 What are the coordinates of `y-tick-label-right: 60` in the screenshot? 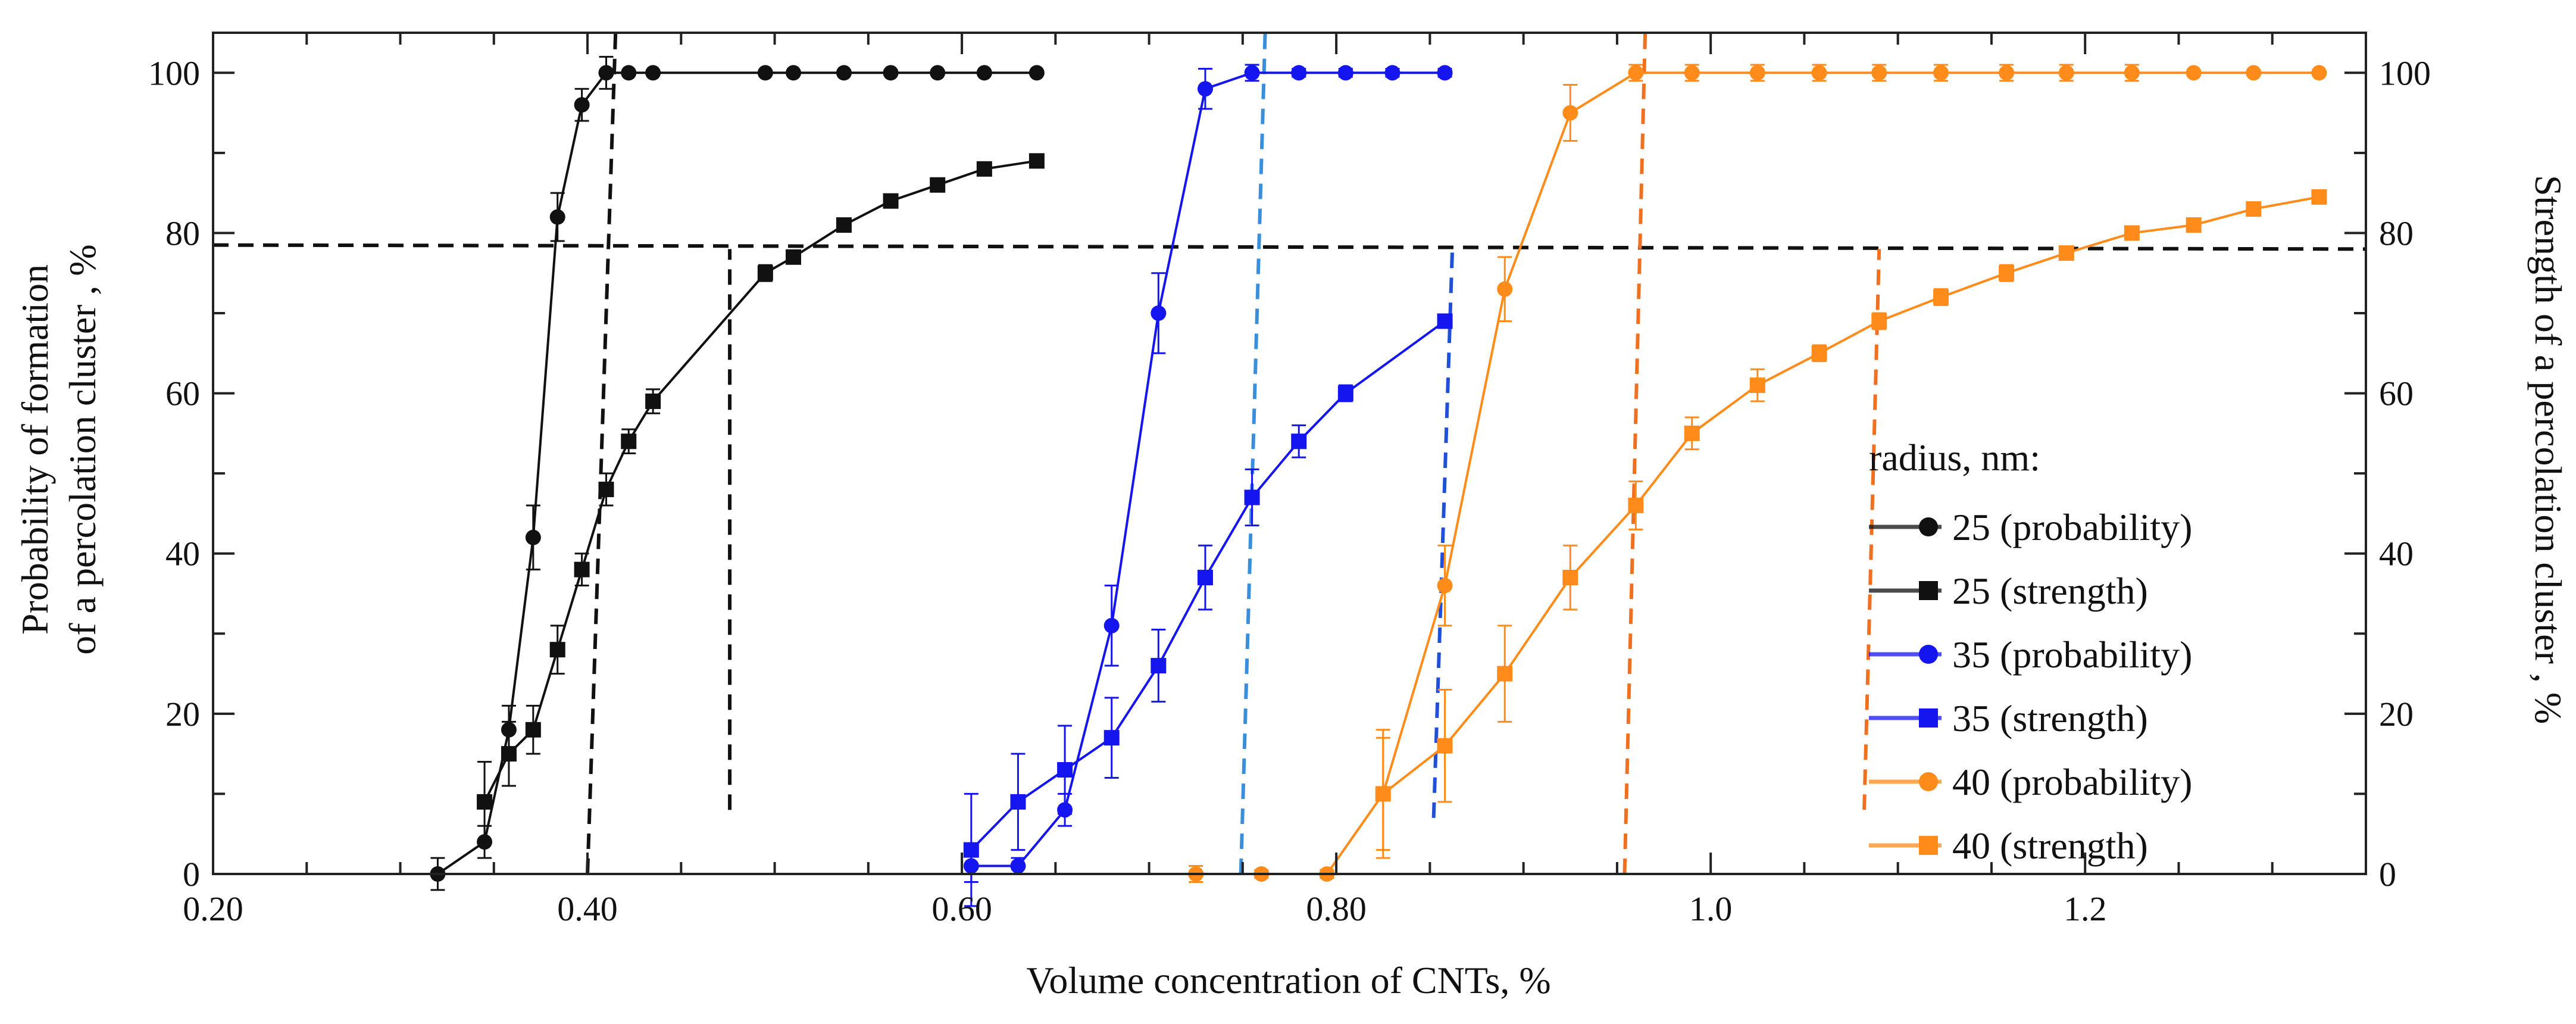 It's located at (2396, 393).